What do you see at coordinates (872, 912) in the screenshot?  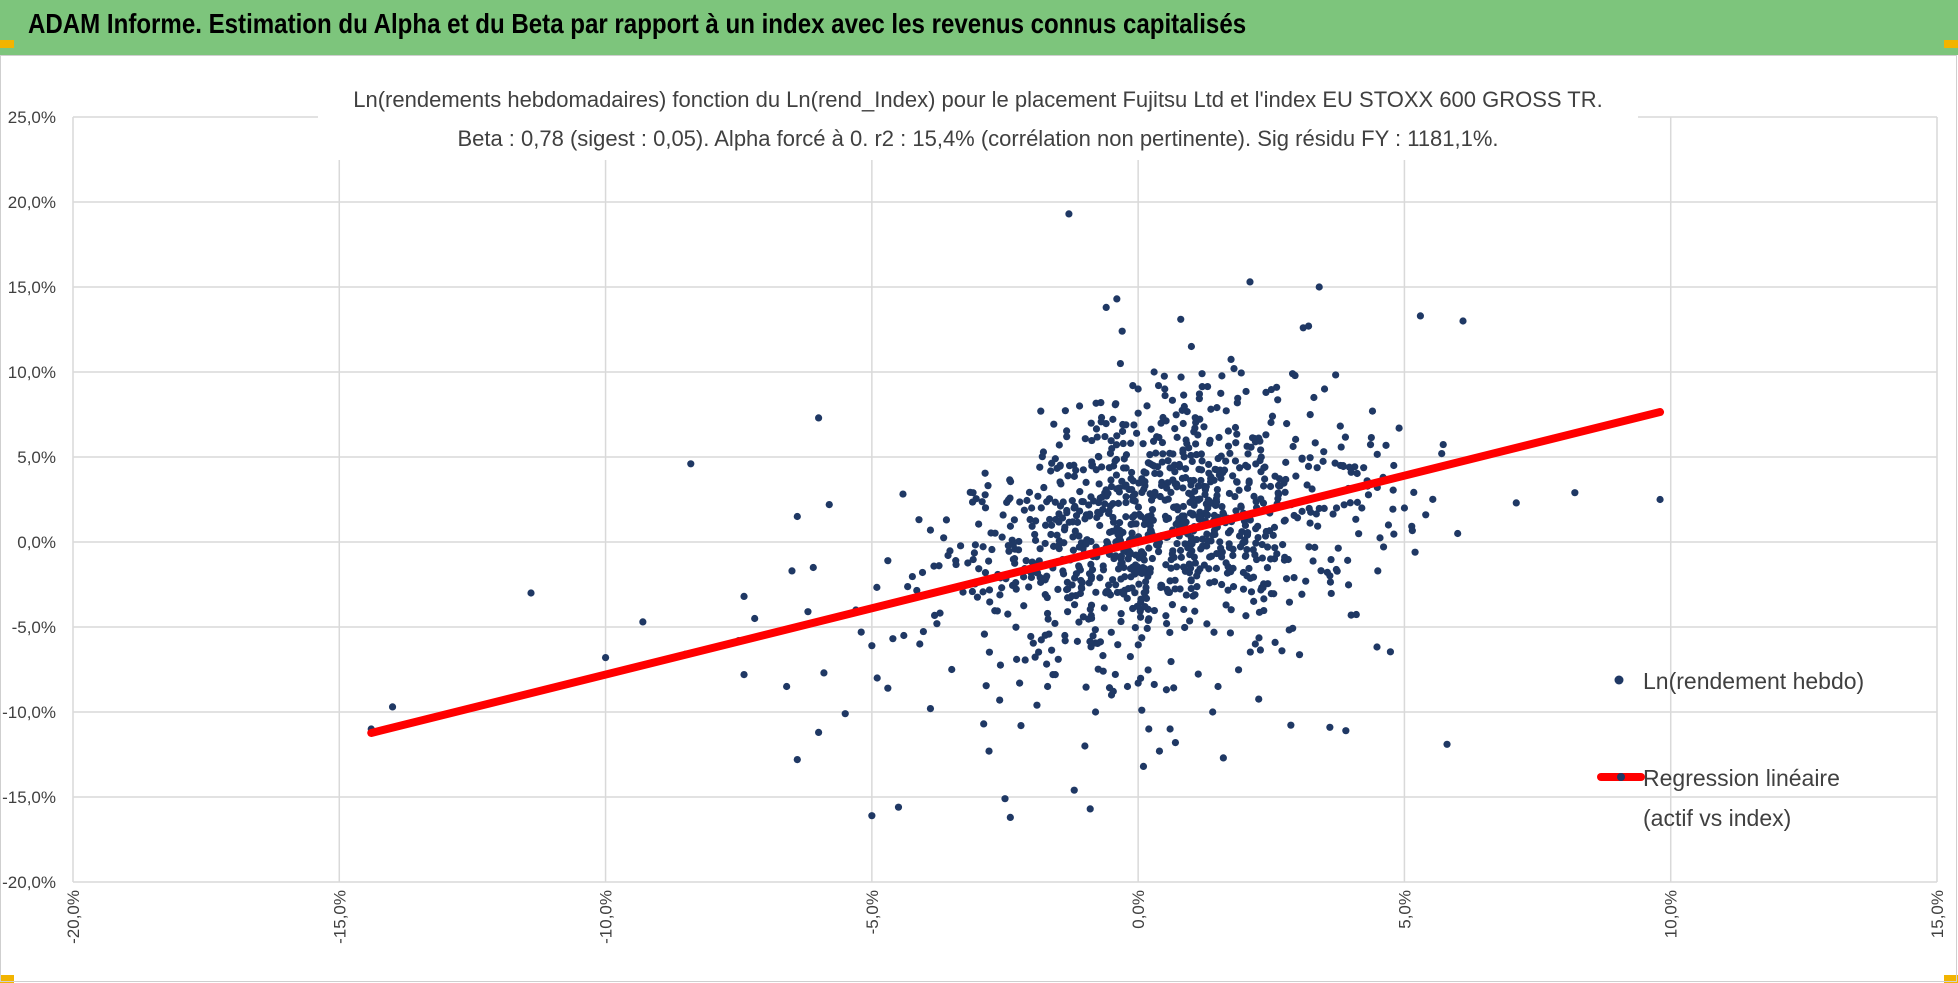 I see `x-tick-label: -5,0%` at bounding box center [872, 912].